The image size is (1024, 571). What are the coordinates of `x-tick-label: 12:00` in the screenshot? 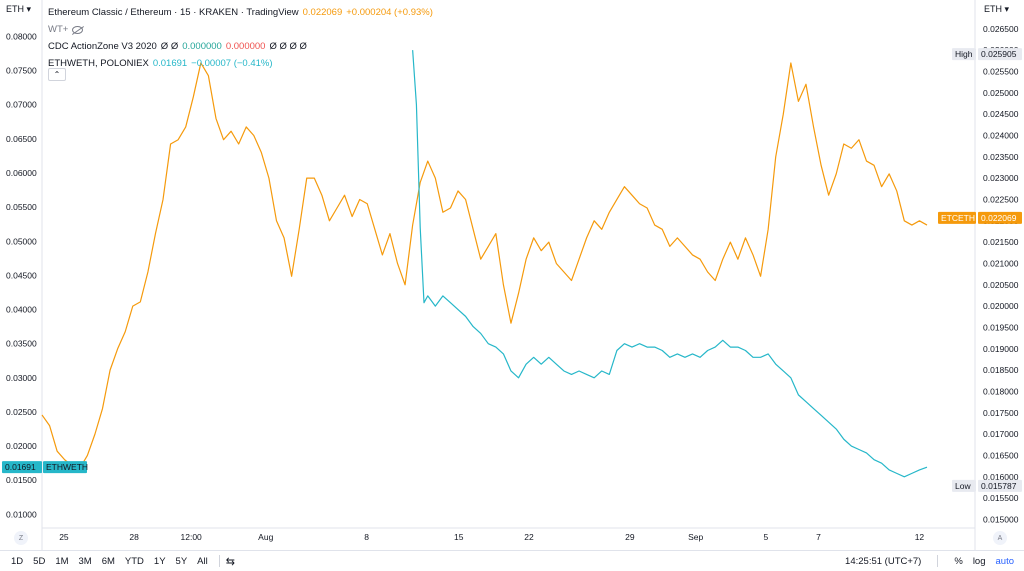 It's located at (192, 537).